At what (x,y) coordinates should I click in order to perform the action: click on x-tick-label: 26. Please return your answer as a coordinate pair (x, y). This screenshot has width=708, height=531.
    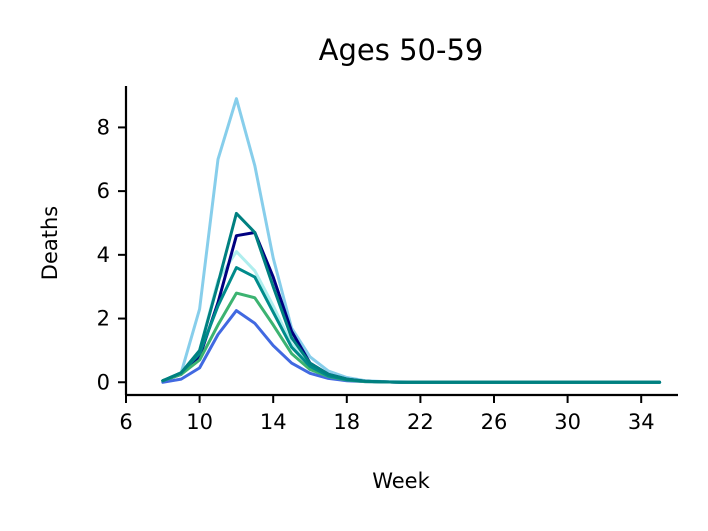
    Looking at the image, I should click on (494, 422).